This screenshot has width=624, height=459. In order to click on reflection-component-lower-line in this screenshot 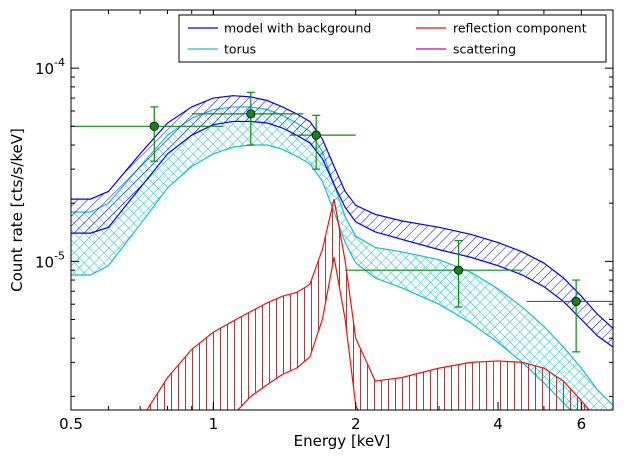, I will do `click(297, 333)`.